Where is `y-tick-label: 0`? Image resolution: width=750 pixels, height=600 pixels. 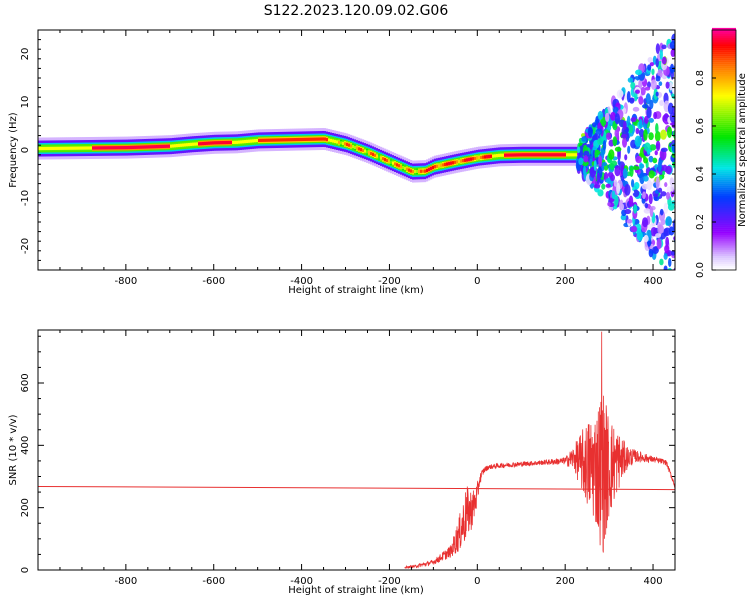 y-tick-label: 0 is located at coordinates (25, 570).